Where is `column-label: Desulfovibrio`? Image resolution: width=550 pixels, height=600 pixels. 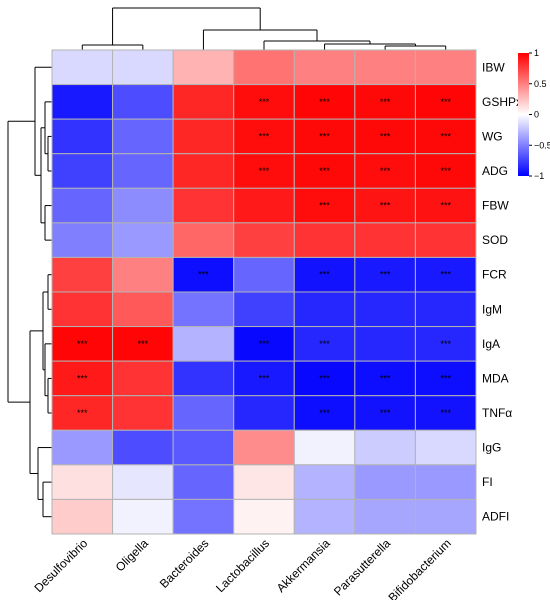
column-label: Desulfovibrio is located at coordinates (60, 565).